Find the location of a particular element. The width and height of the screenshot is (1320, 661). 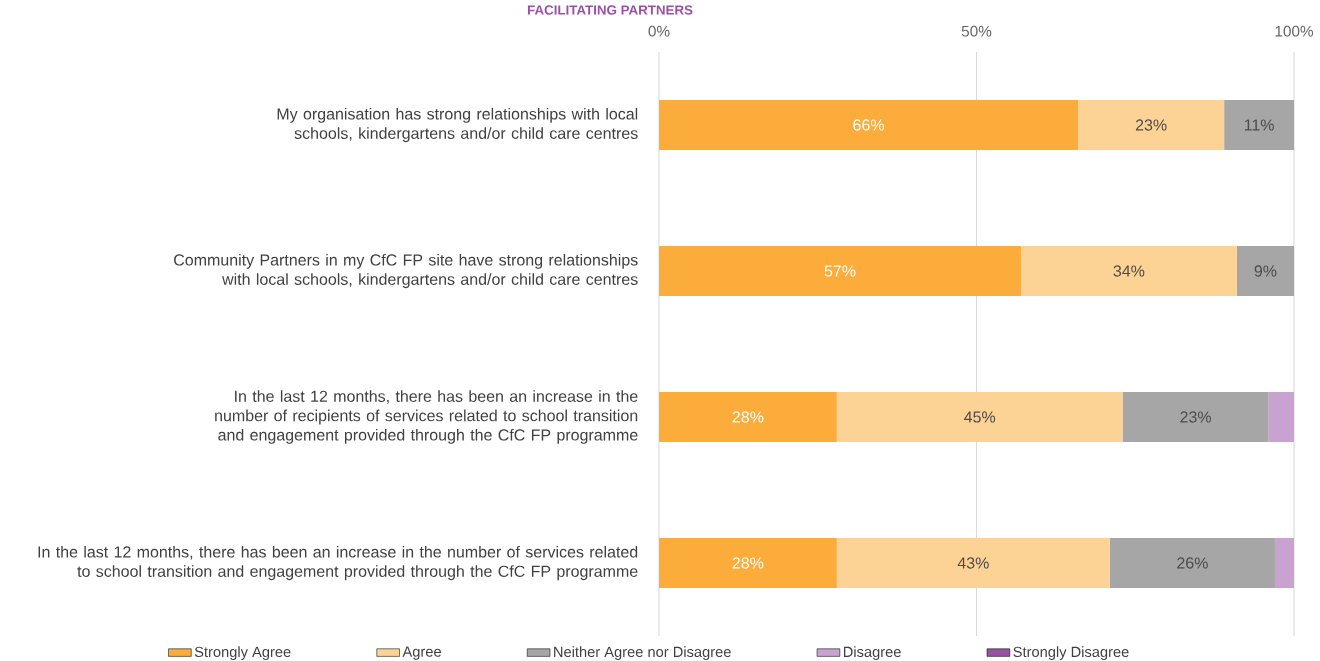

y-tick-label: My organisation has strong relationships with local schools, kindergartens and/or child care centres is located at coordinates (457, 125).